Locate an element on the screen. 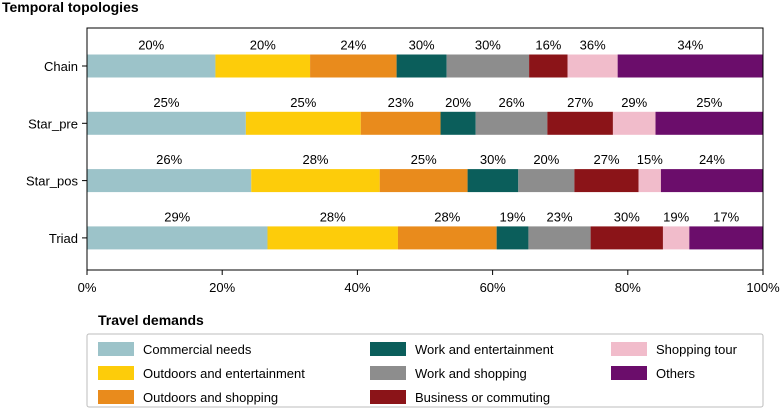  data-label: 16% is located at coordinates (548, 45).